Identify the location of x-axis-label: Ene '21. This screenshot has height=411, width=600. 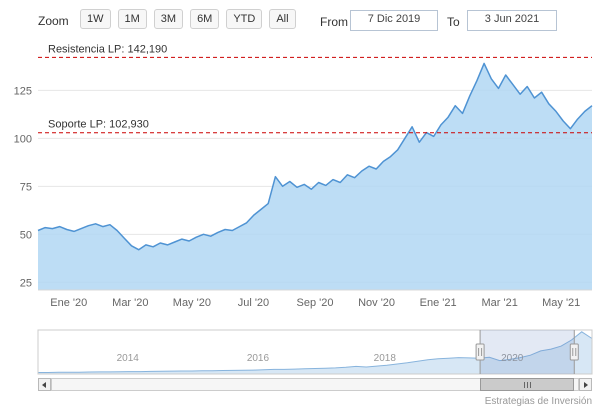
(438, 303).